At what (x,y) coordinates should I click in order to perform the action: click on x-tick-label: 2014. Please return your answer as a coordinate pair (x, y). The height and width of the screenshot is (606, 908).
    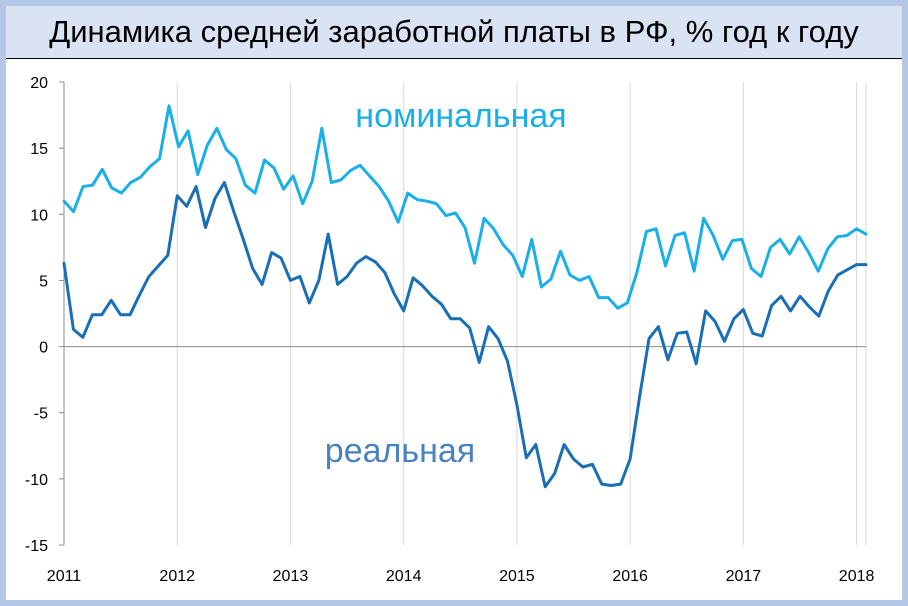
    Looking at the image, I should click on (404, 576).